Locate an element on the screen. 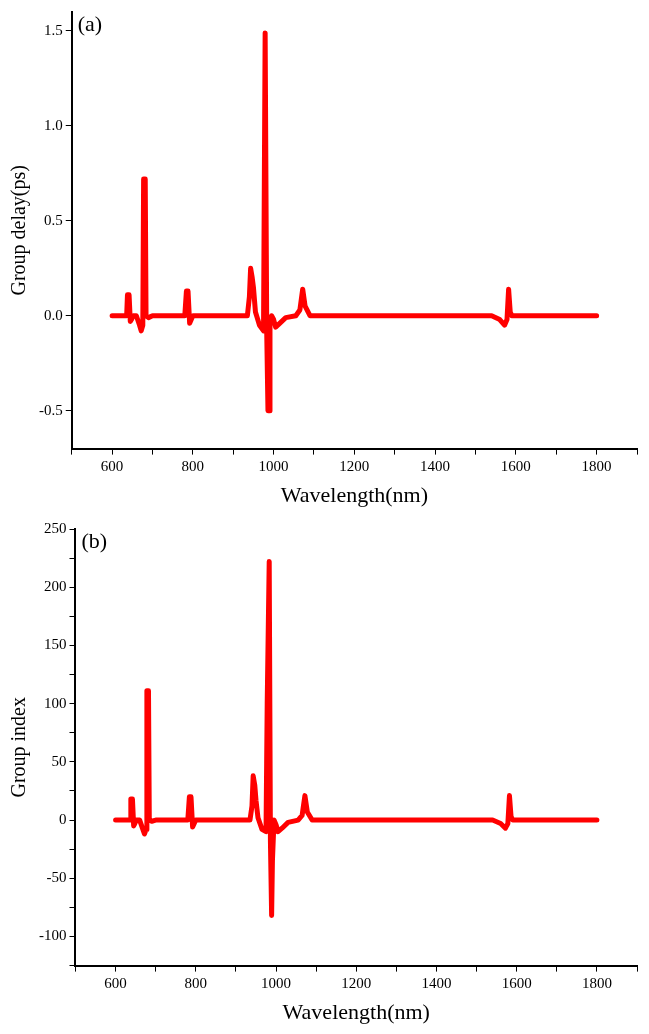 The height and width of the screenshot is (1034, 649). y-tick-label: 100 is located at coordinates (55, 702).